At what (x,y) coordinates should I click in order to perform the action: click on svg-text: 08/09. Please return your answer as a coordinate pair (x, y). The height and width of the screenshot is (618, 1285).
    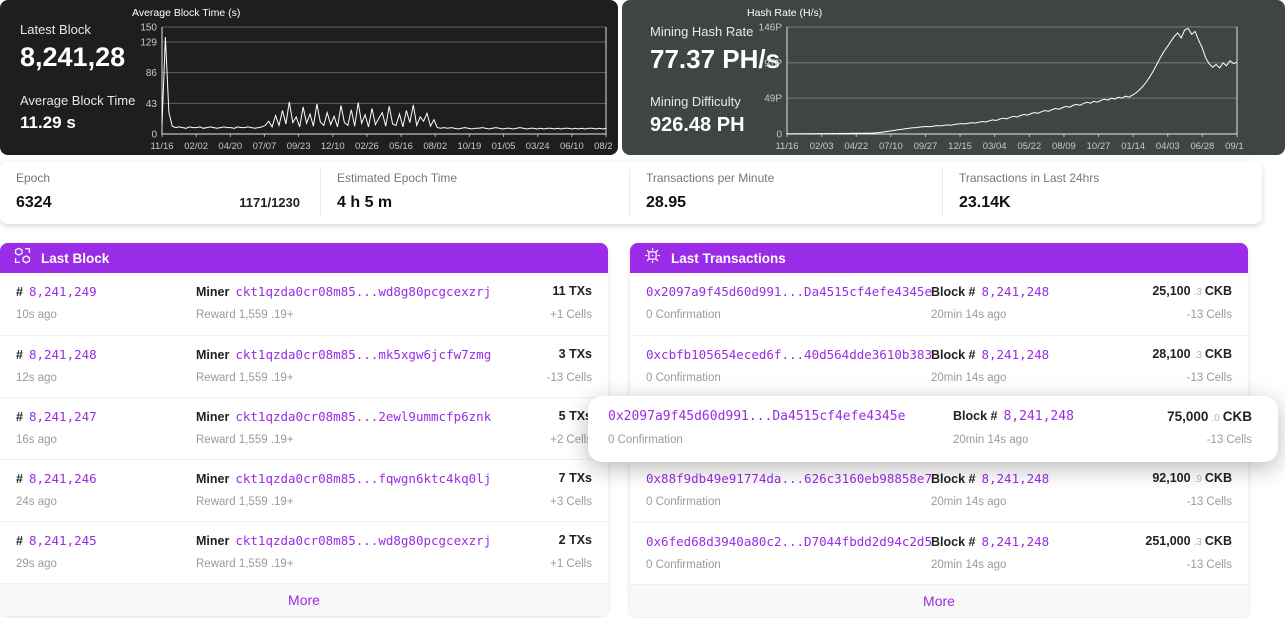
    Looking at the image, I should click on (1064, 146).